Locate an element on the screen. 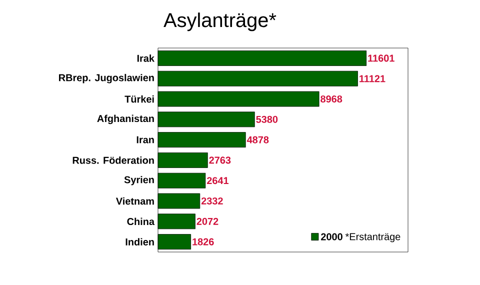 The height and width of the screenshot is (285, 480). y-tick-label: Syrien is located at coordinates (139, 181).